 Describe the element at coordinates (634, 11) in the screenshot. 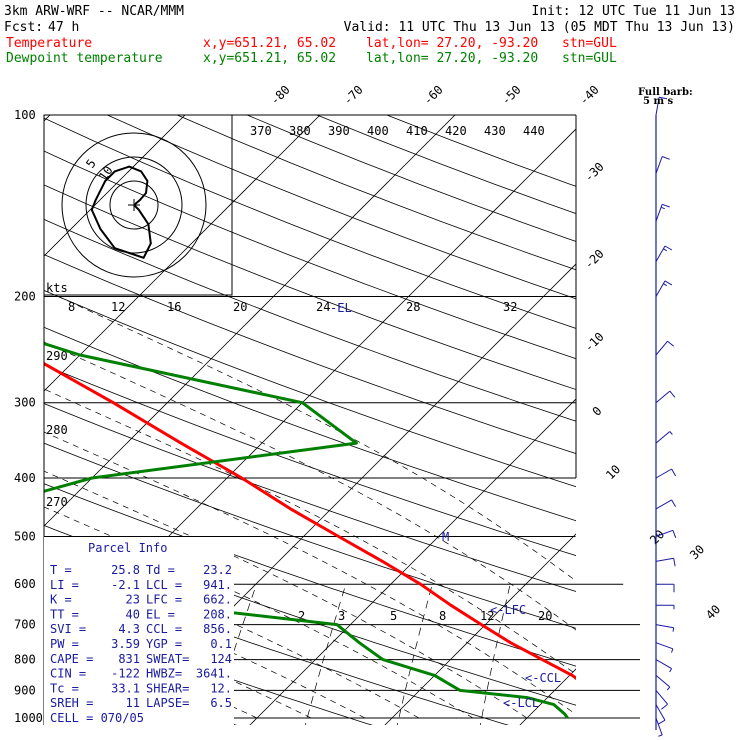

I see `init-time: Init: 12 UTC Tue 11 Jun 13` at that location.